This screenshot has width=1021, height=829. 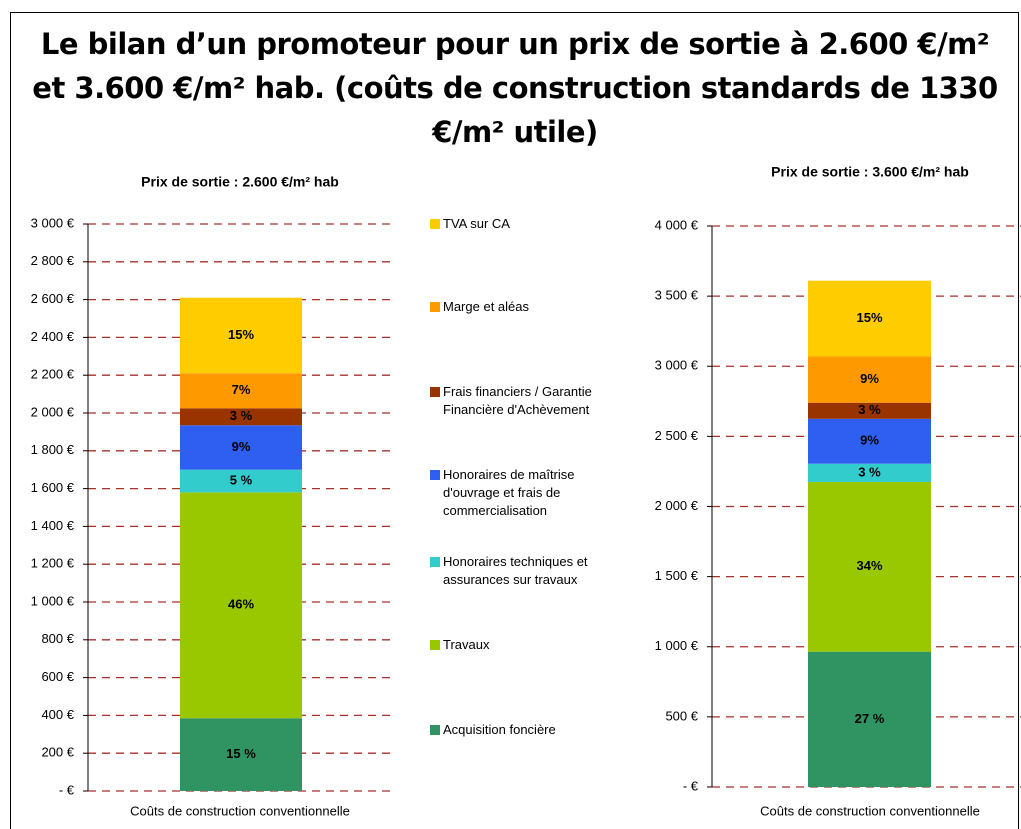 I want to click on segment-label: 27 %, so click(x=870, y=718).